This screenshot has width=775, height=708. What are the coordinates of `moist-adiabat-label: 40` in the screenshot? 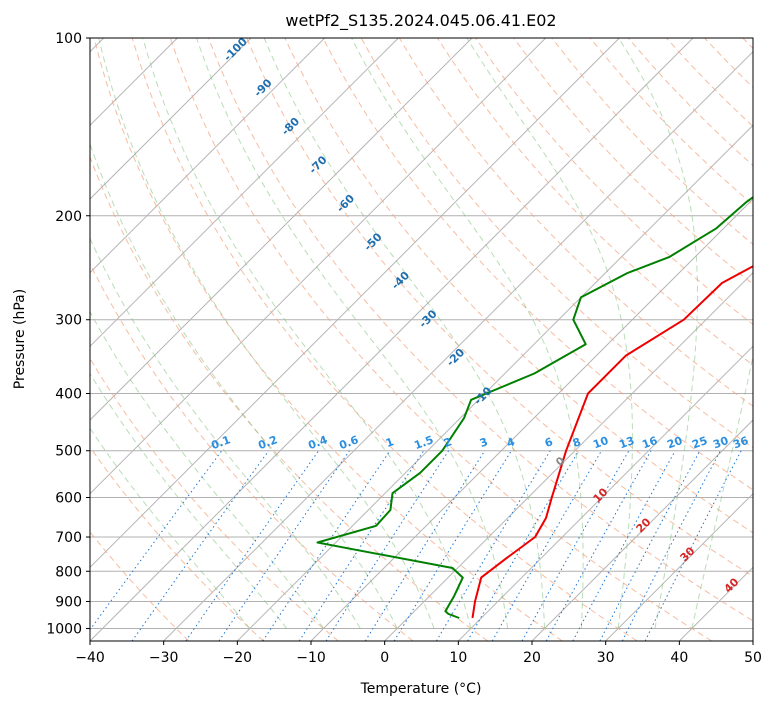 It's located at (732, 585).